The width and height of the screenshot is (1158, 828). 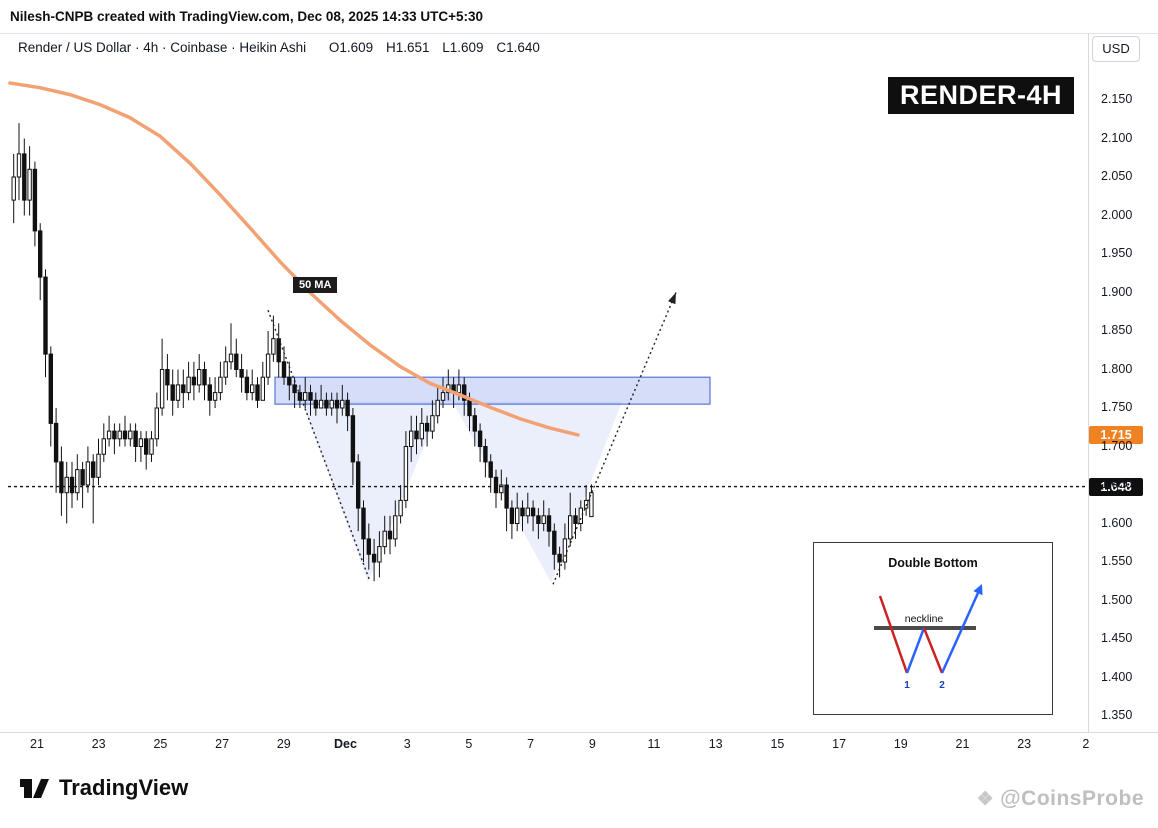 I want to click on inset-title: Double Bottom, so click(x=933, y=563).